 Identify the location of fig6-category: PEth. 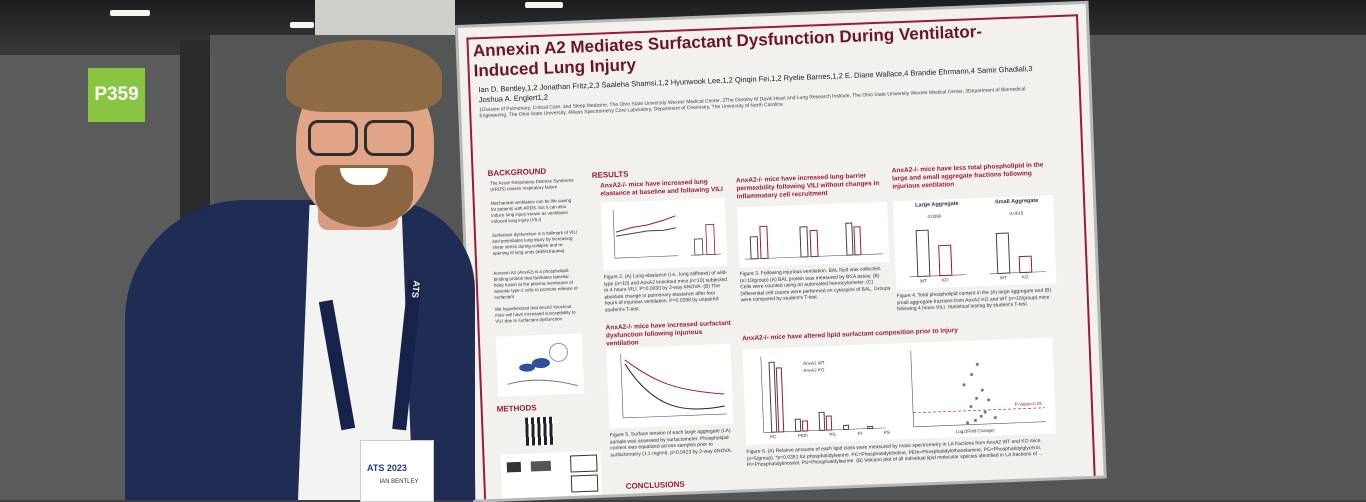
(802, 435).